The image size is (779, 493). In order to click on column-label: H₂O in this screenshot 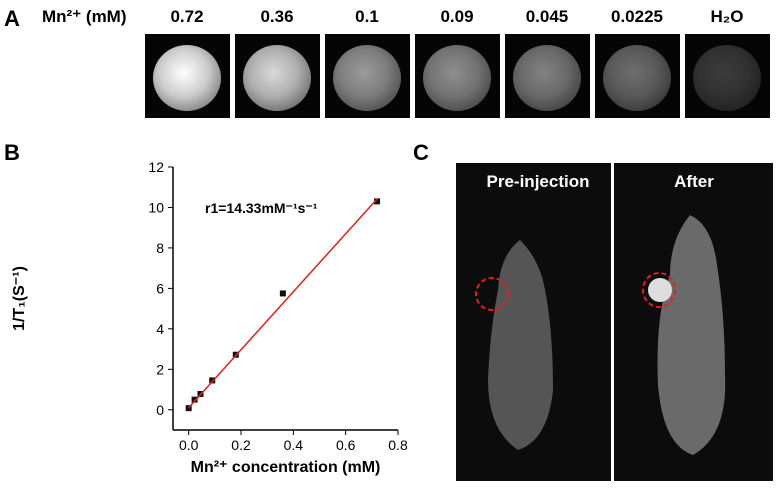, I will do `click(726, 16)`.